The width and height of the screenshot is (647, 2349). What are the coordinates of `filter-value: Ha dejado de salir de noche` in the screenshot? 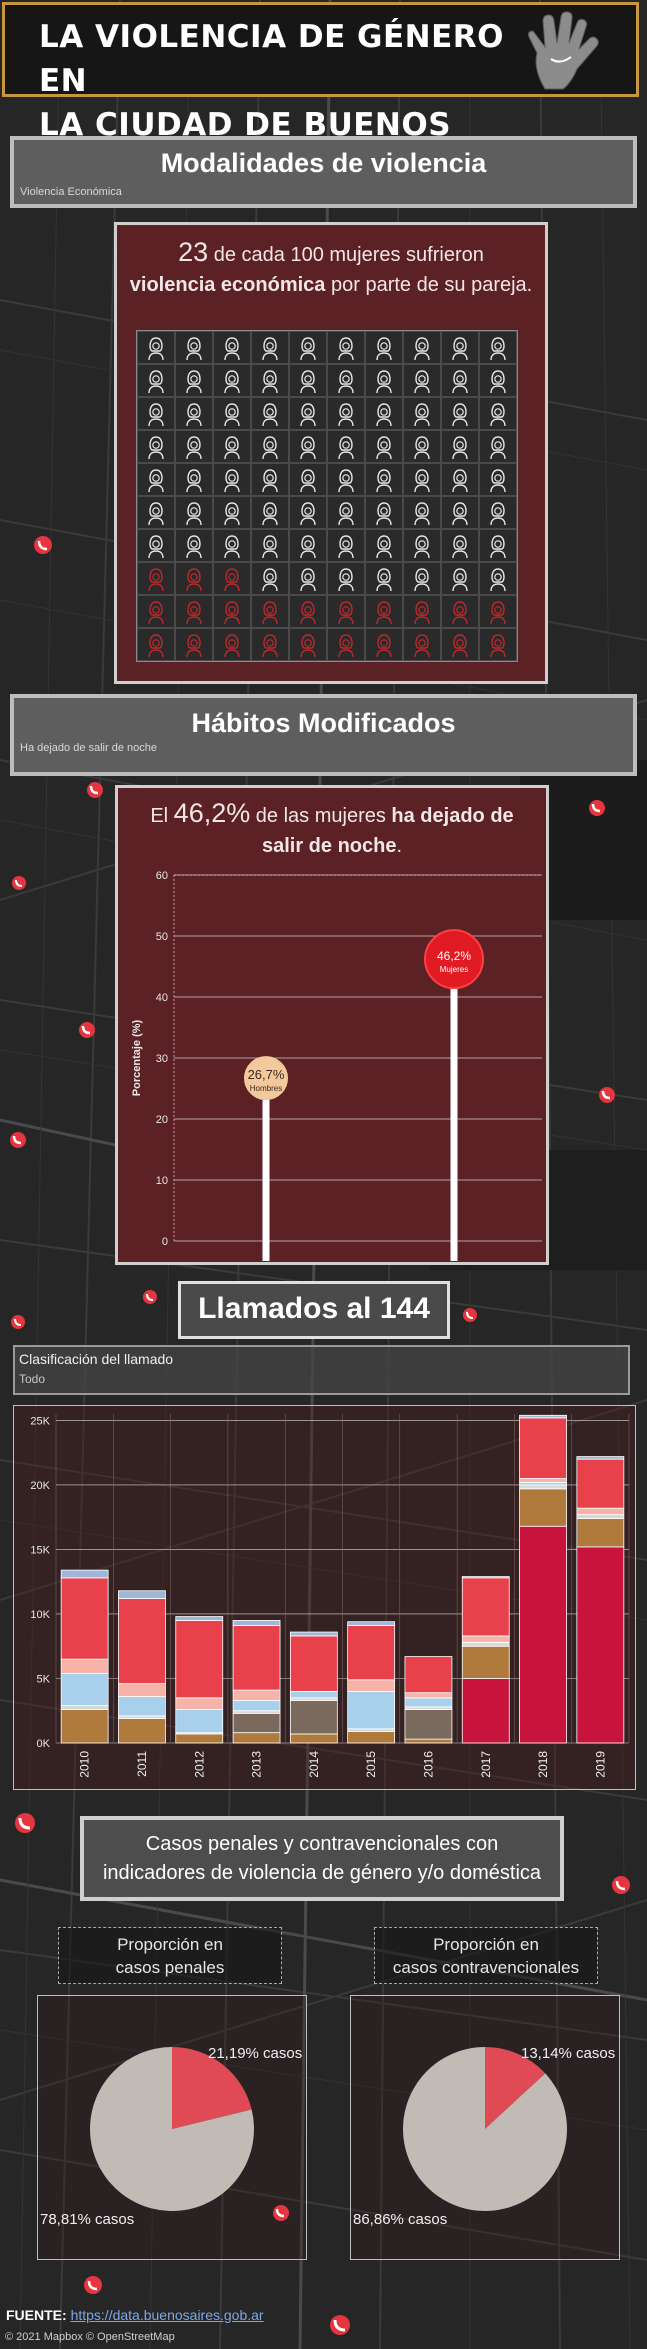 It's located at (88, 748).